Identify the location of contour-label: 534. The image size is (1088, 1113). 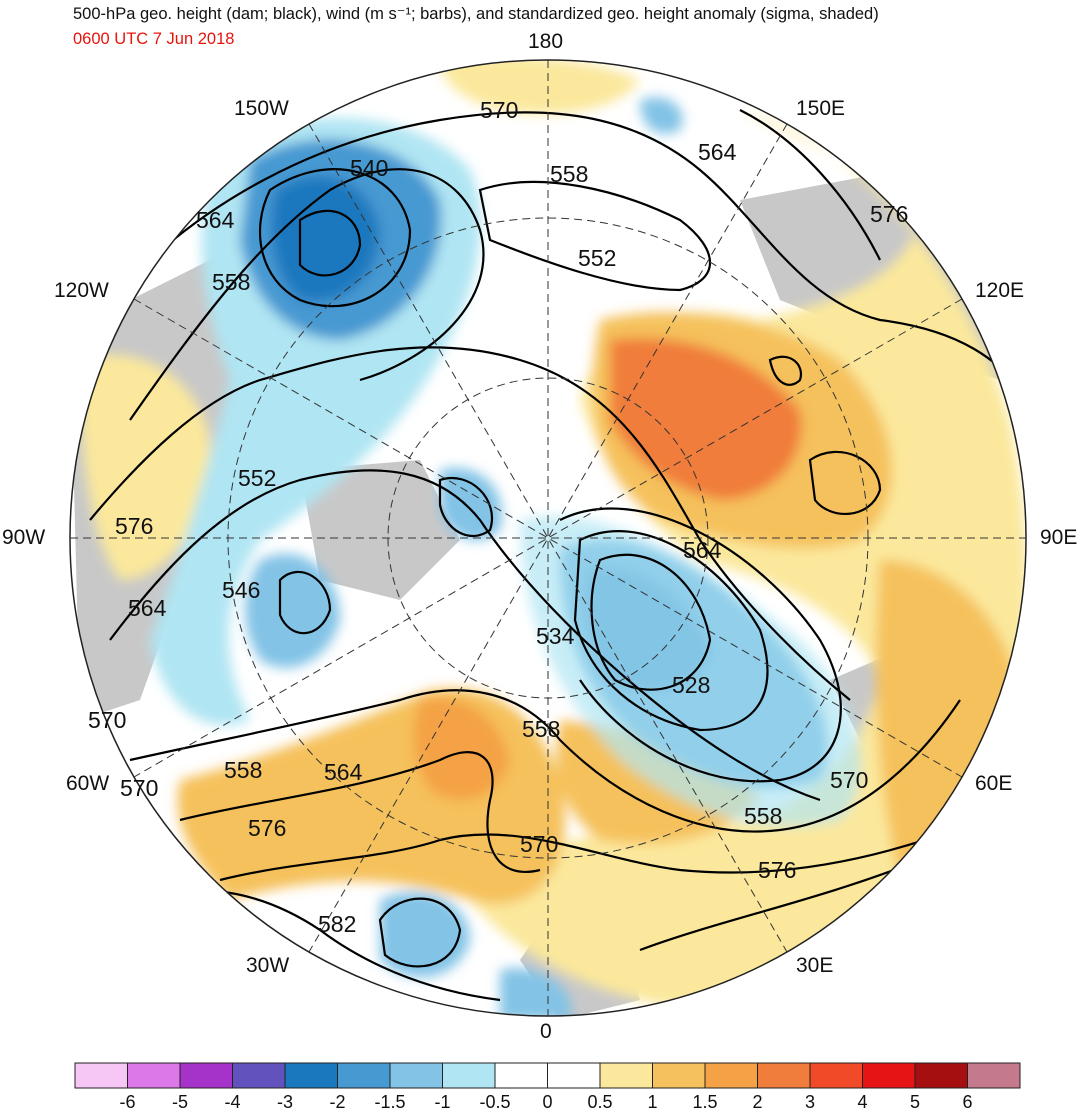
(555, 636).